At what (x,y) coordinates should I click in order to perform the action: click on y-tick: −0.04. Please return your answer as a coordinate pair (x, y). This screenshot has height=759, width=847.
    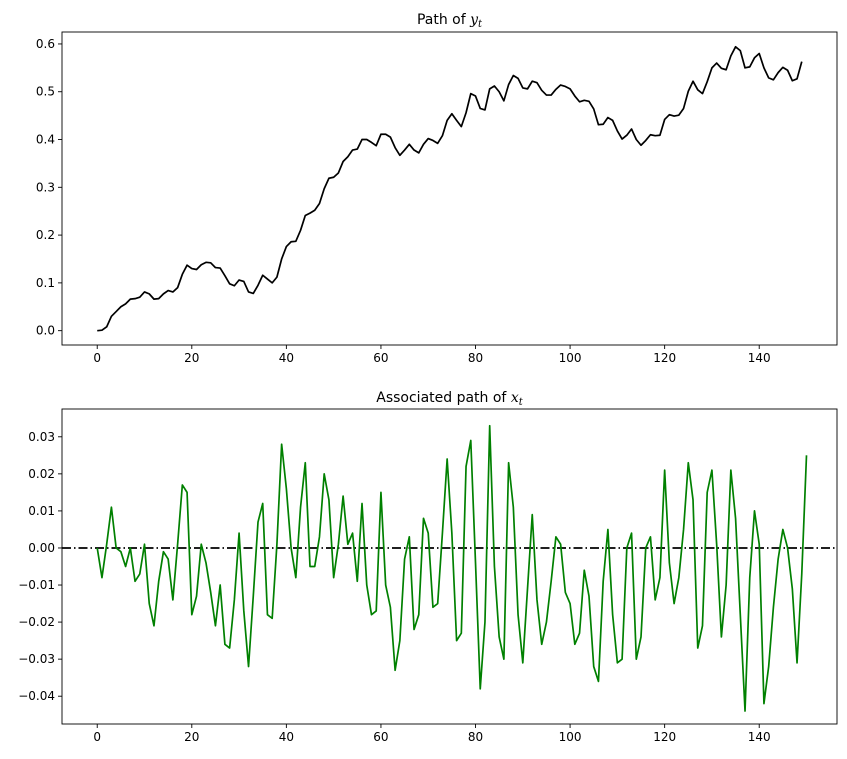
    Looking at the image, I should click on (40, 696).